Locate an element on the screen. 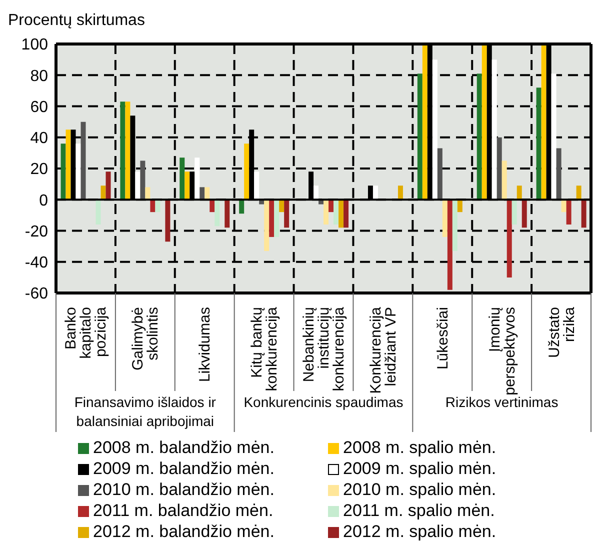  y-tick-label: -60 is located at coordinates (36, 294).